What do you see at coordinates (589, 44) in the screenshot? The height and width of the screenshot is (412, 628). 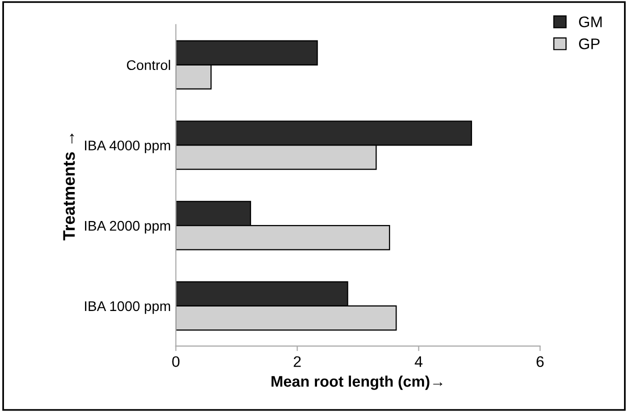 I see `legend-label: GP` at bounding box center [589, 44].